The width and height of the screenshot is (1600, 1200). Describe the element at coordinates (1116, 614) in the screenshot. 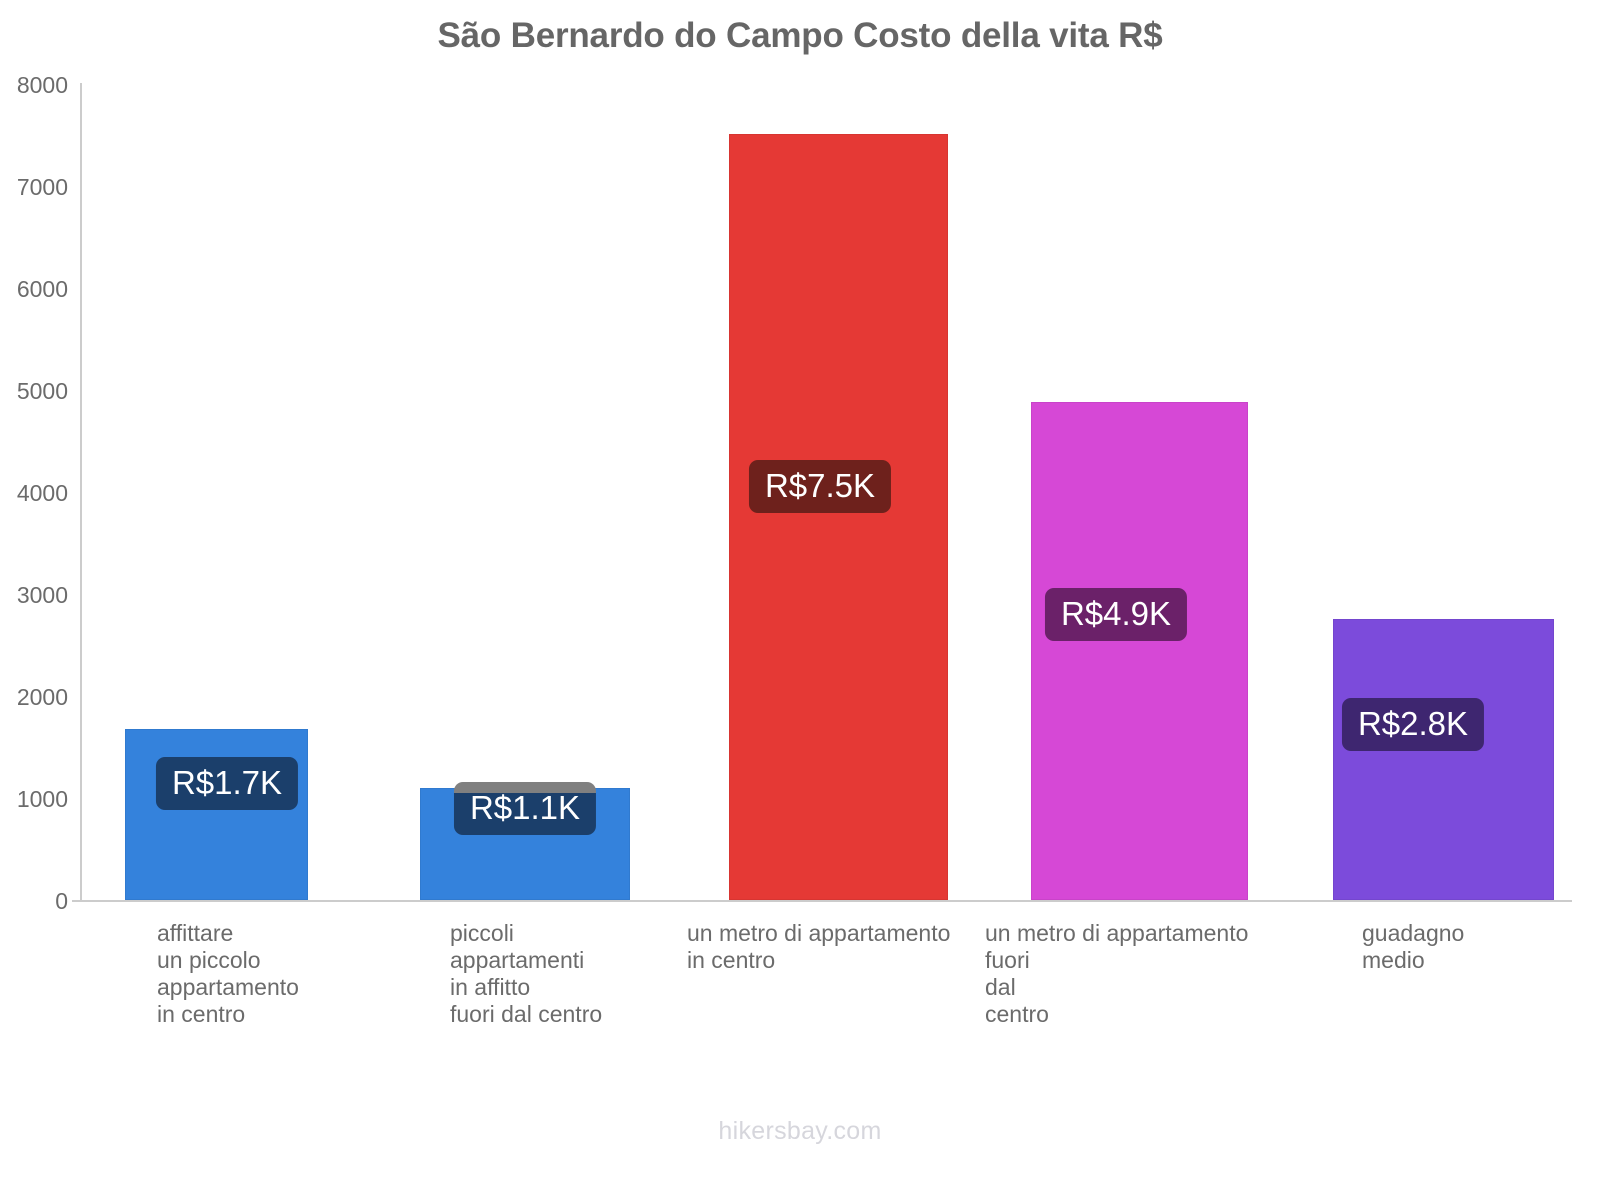

I see `bar-value-label-3: R$4.9K` at that location.